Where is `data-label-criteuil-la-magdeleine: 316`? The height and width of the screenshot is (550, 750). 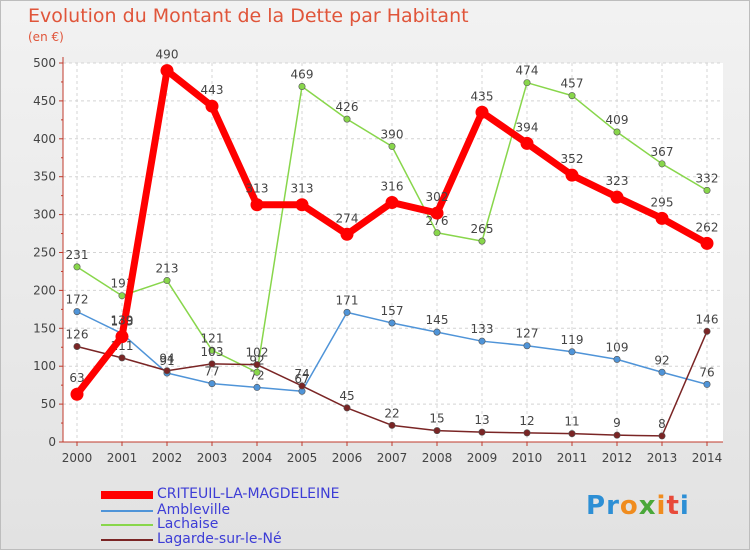
data-label-criteuil-la-magdeleine: 316 is located at coordinates (392, 186).